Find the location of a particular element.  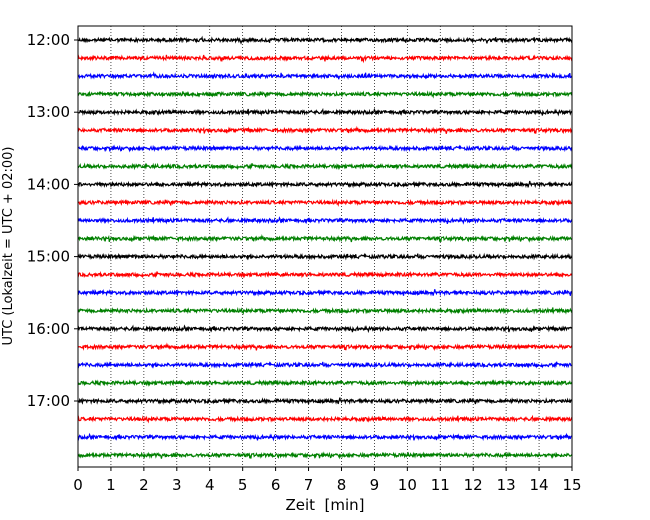

x-tick-label: 15 is located at coordinates (571, 485).